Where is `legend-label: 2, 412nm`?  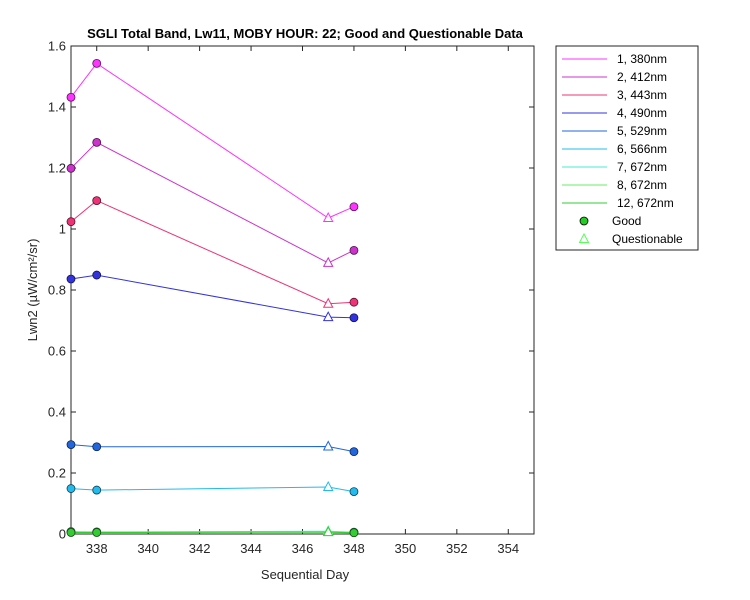
legend-label: 2, 412nm is located at coordinates (642, 77).